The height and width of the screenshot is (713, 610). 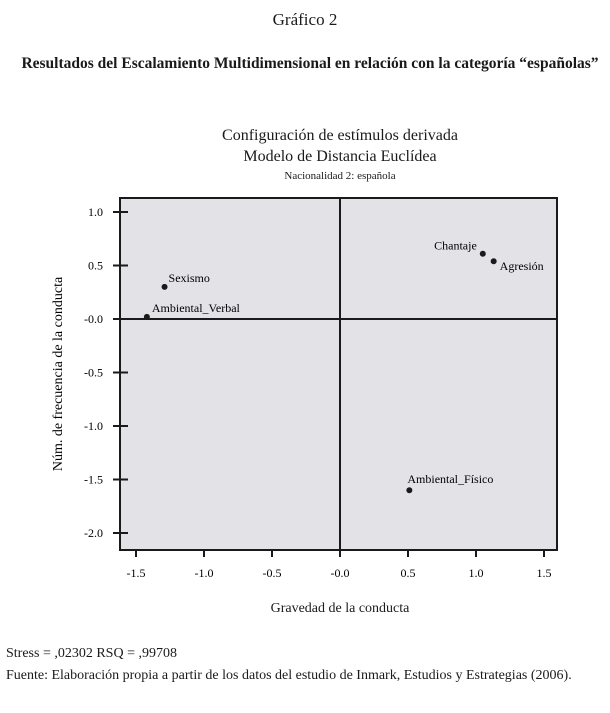 I want to click on x-tick-label: 1.0, so click(x=476, y=573).